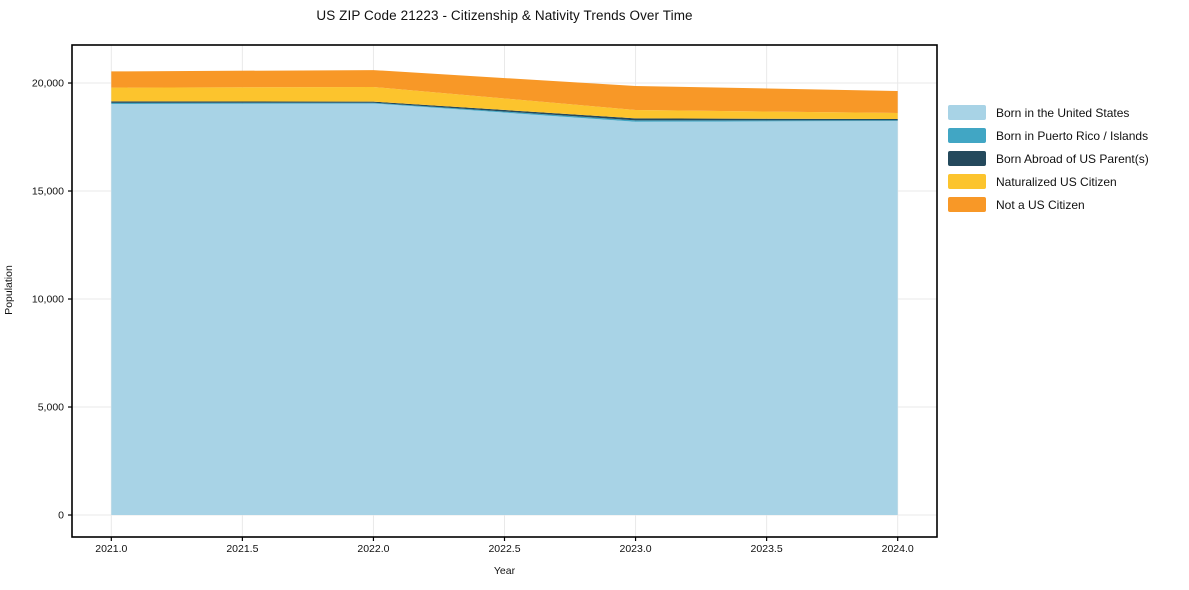 This screenshot has height=590, width=1189. I want to click on legend-label: Born in the United States, so click(1063, 112).